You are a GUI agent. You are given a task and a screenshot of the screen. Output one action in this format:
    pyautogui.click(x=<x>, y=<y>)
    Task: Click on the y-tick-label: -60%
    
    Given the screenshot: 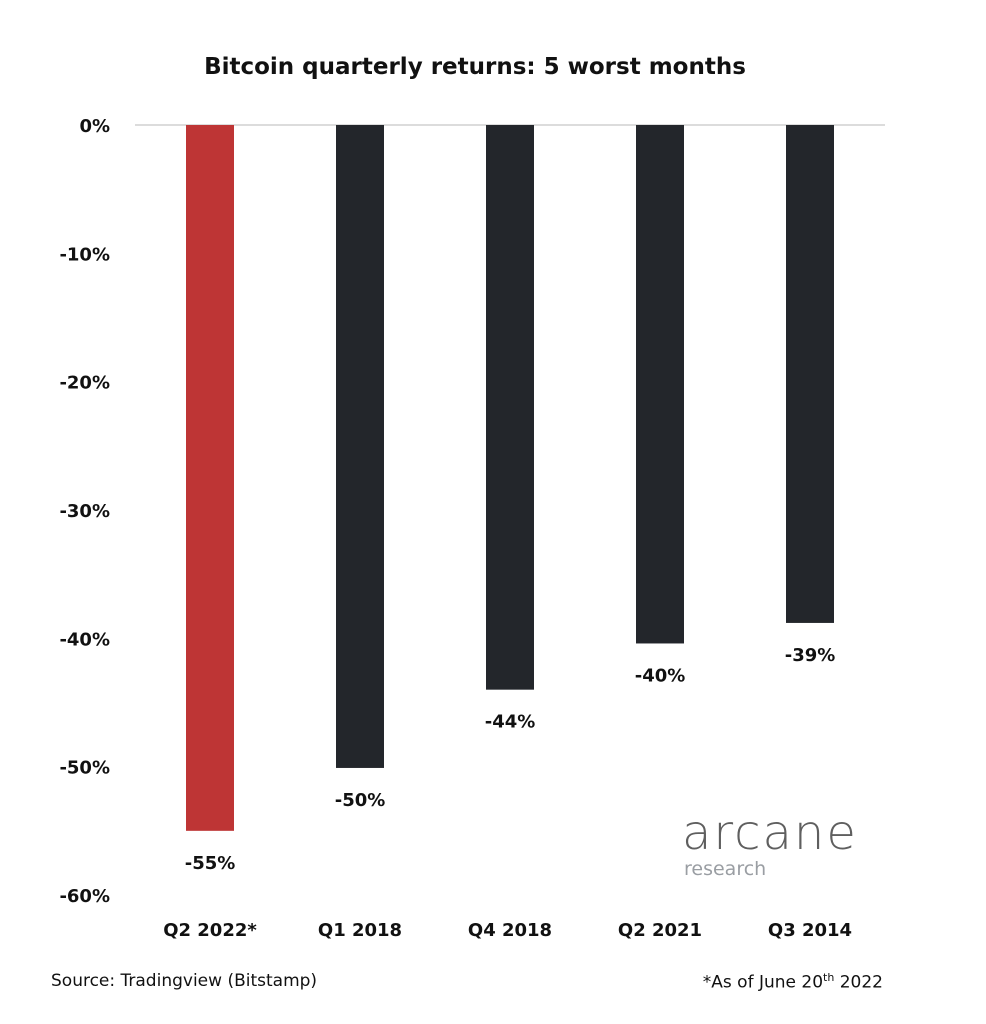 What is the action you would take?
    pyautogui.click(x=84, y=896)
    